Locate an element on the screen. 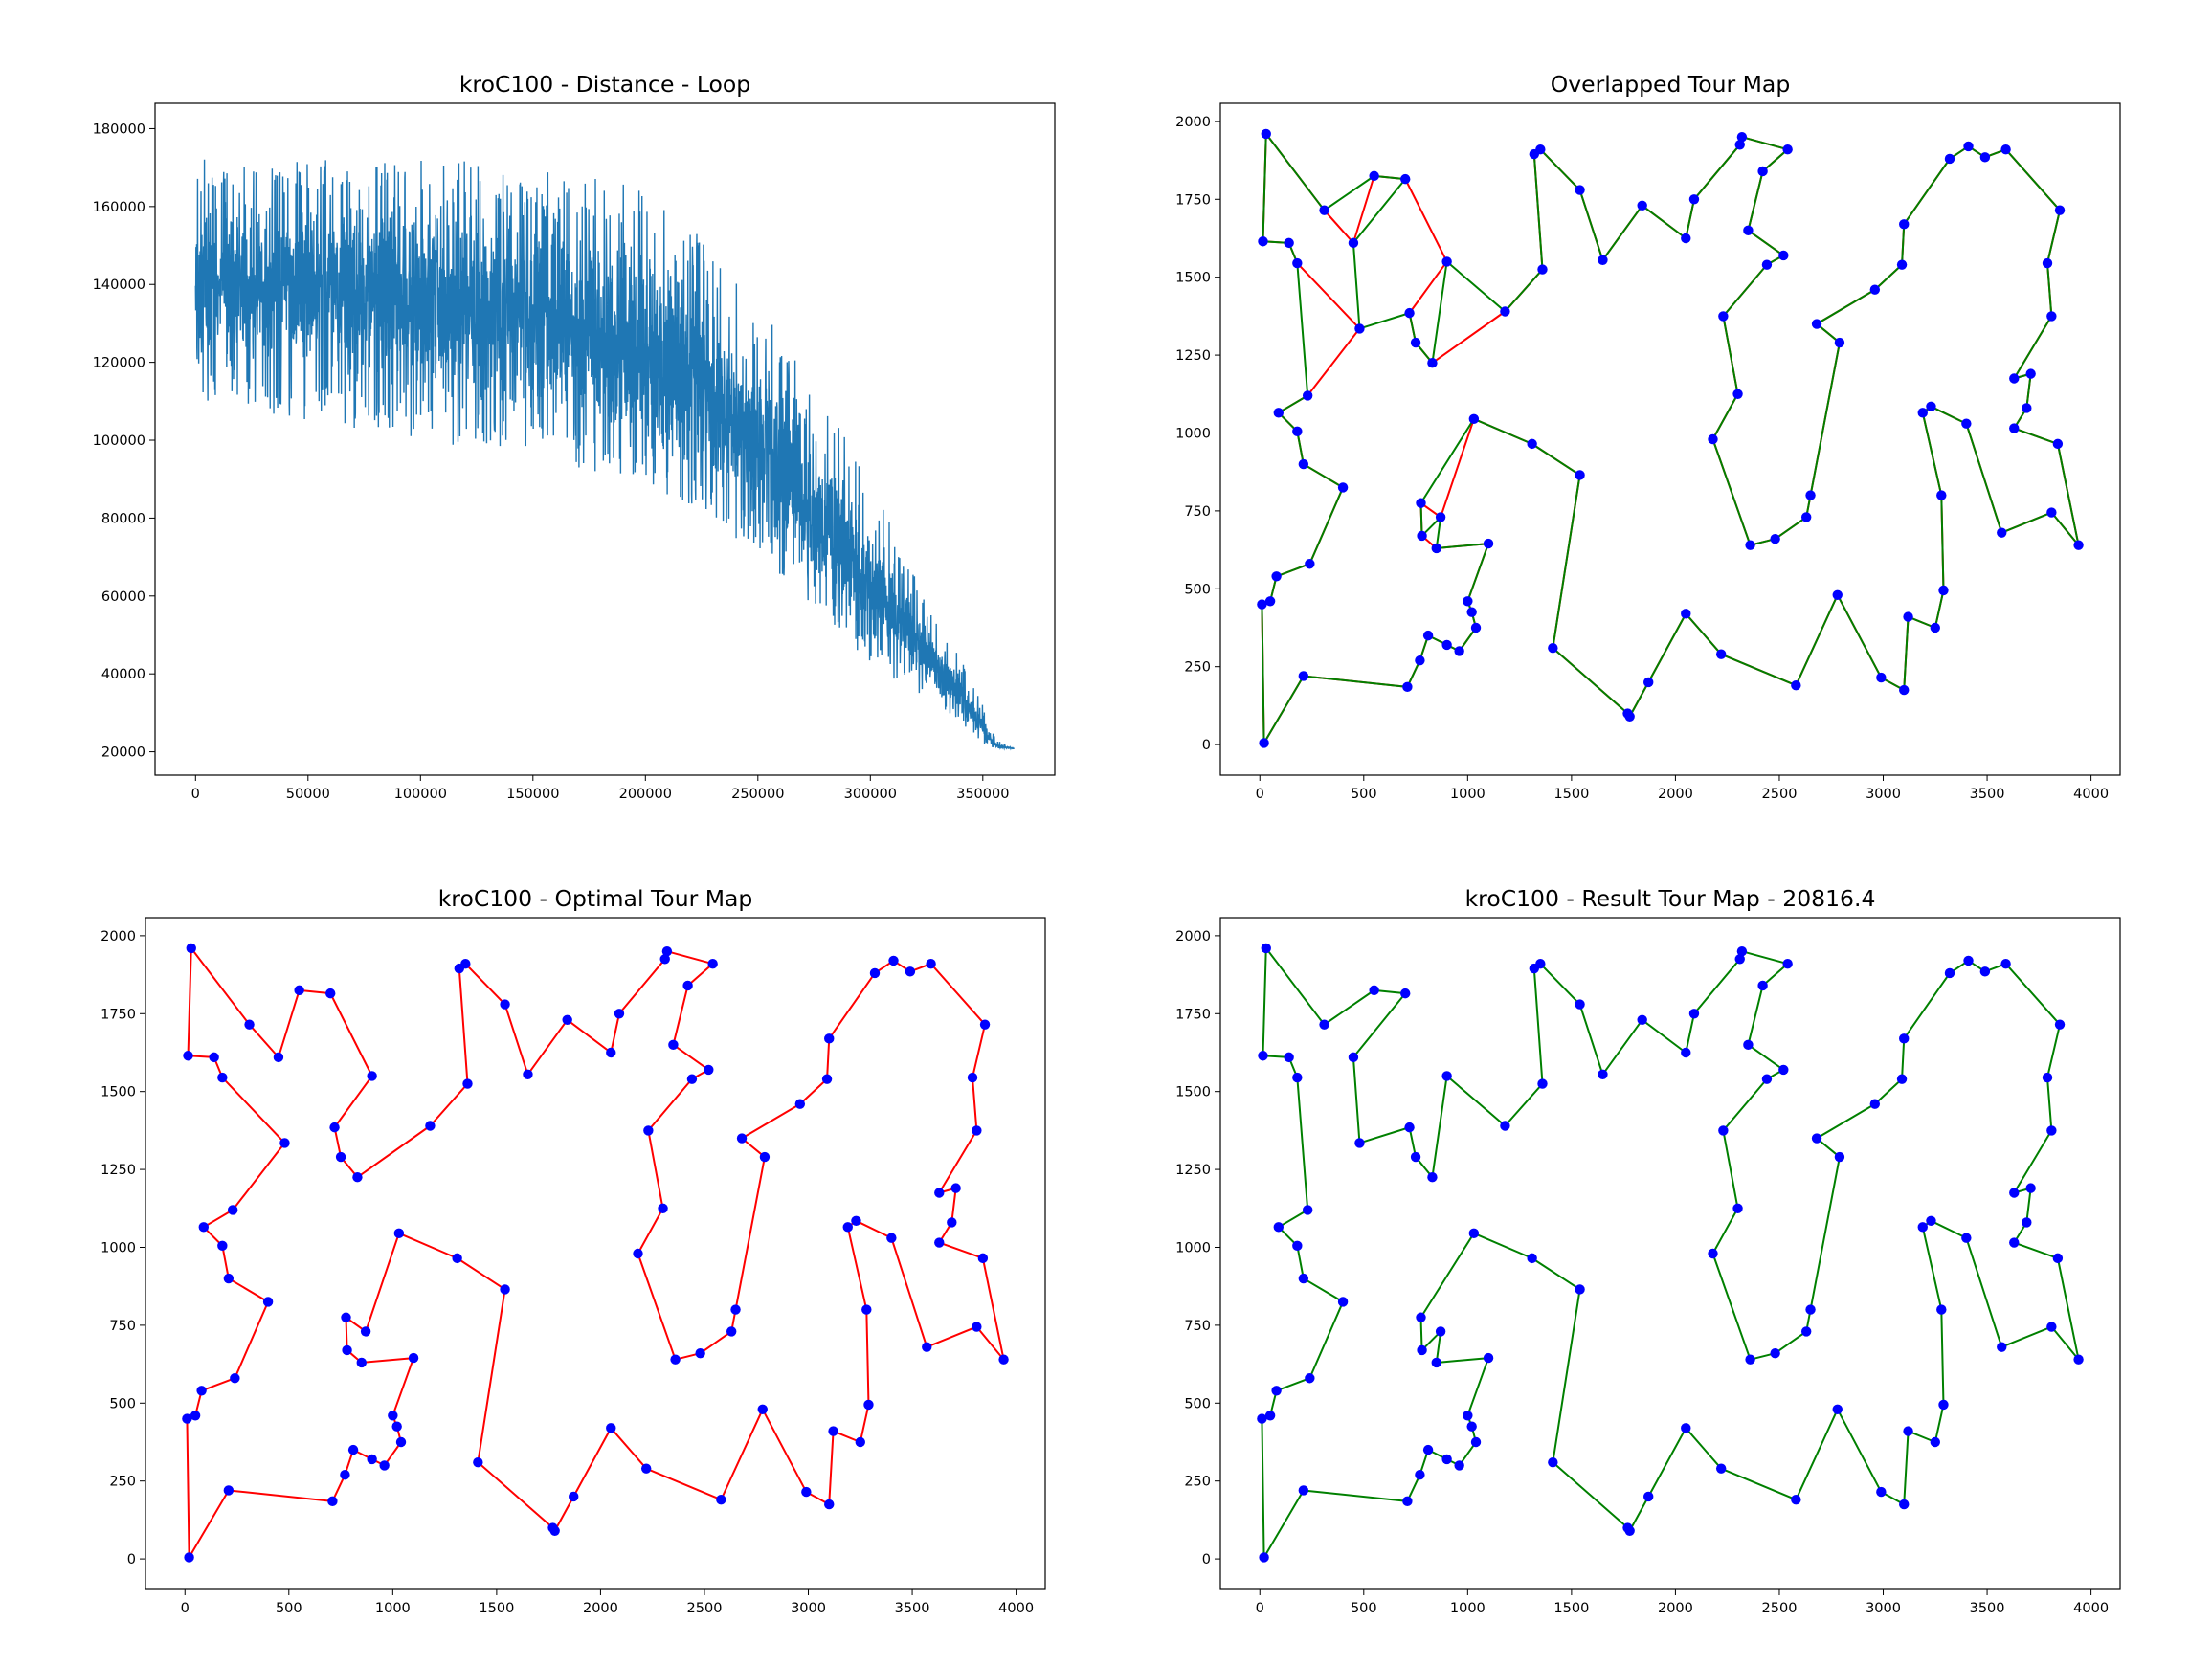 This screenshot has height=1666, width=2212. y-tick-label: 160000 is located at coordinates (119, 207).